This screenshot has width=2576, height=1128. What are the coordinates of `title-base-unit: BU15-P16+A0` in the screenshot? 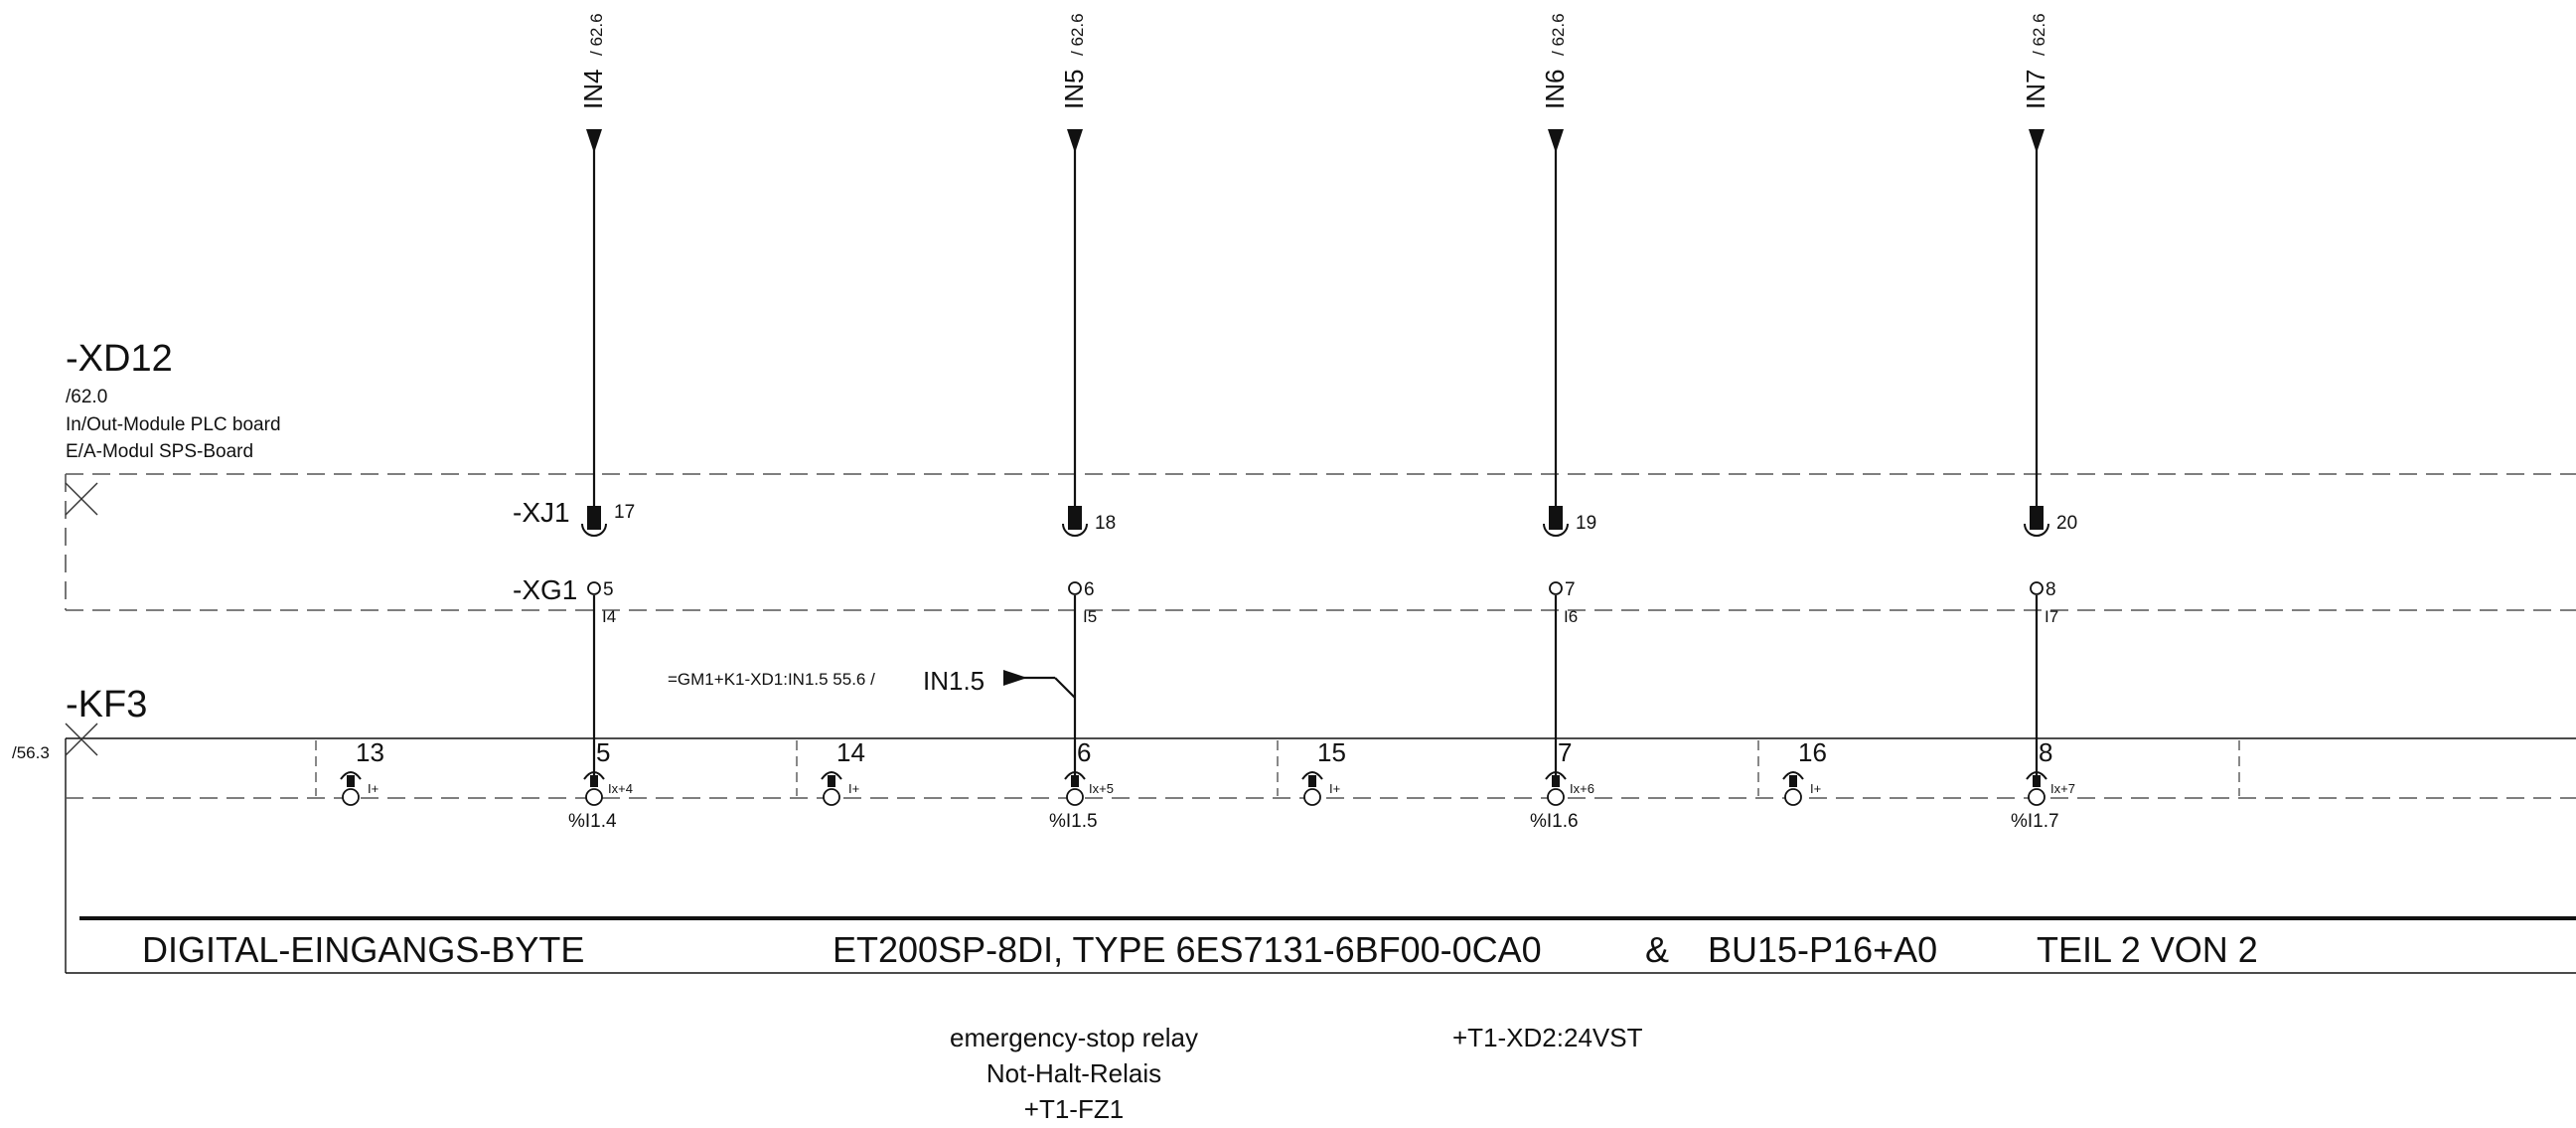 It's located at (1822, 949).